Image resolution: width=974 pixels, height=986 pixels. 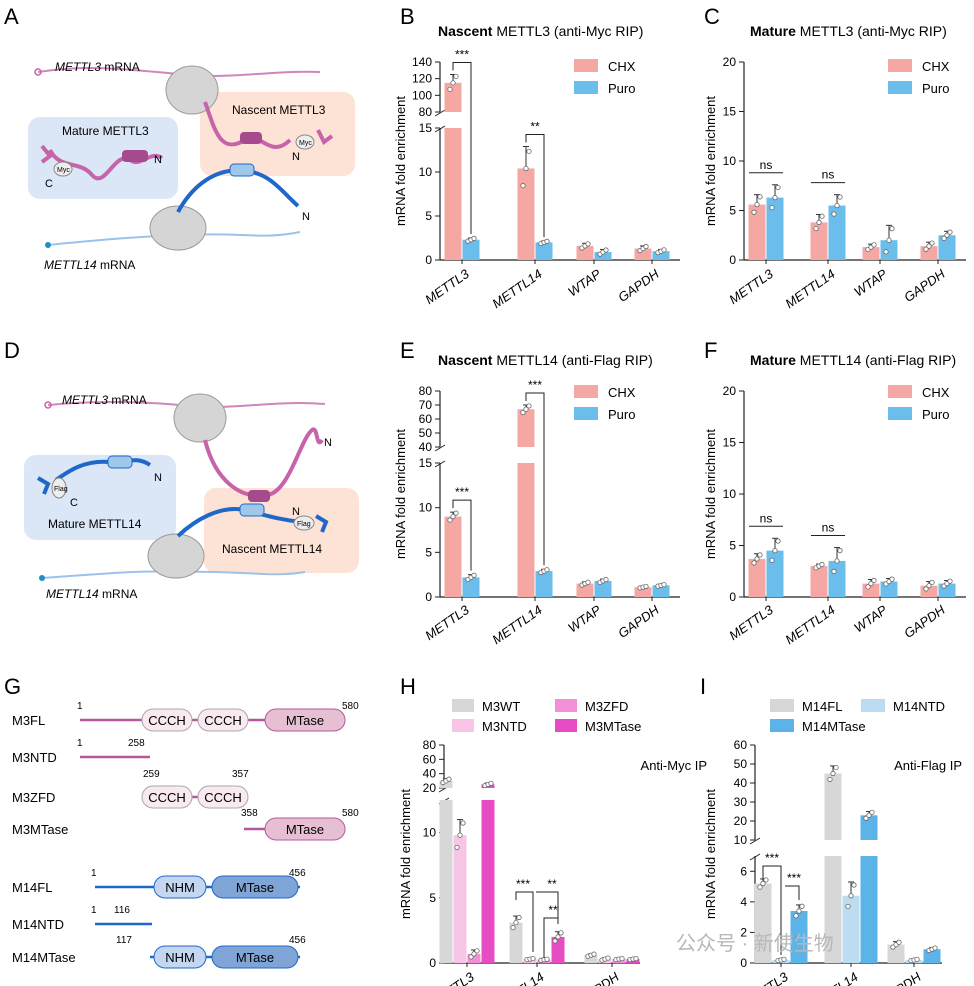 I want to click on panel-letter-a: A, so click(x=11, y=16).